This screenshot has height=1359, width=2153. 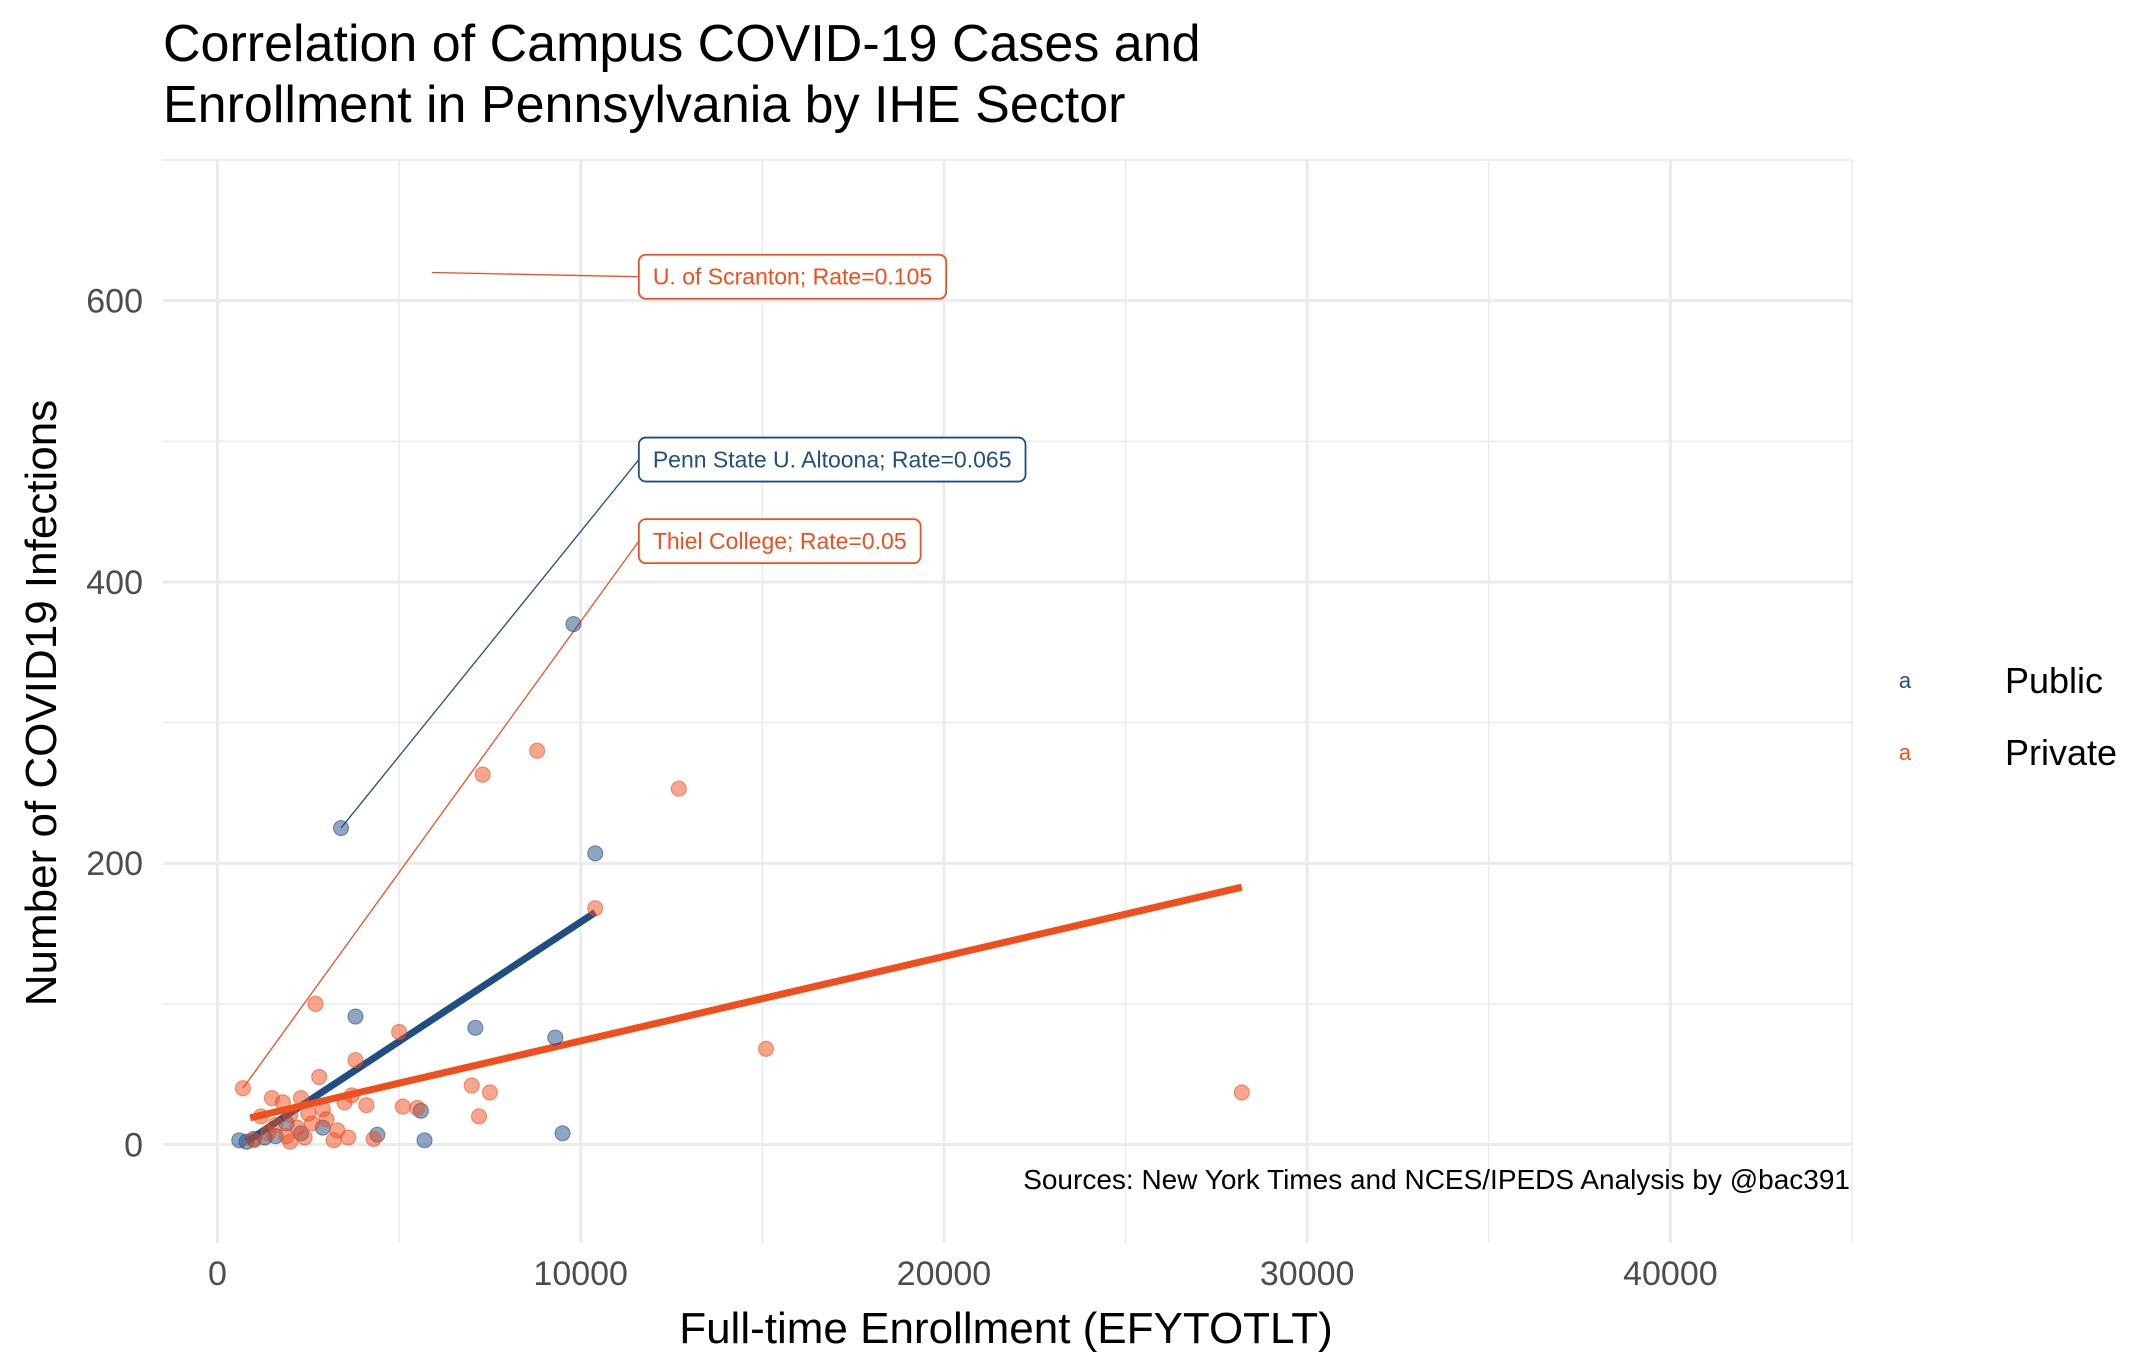 I want to click on y-tick-label: 400, so click(x=114, y=583).